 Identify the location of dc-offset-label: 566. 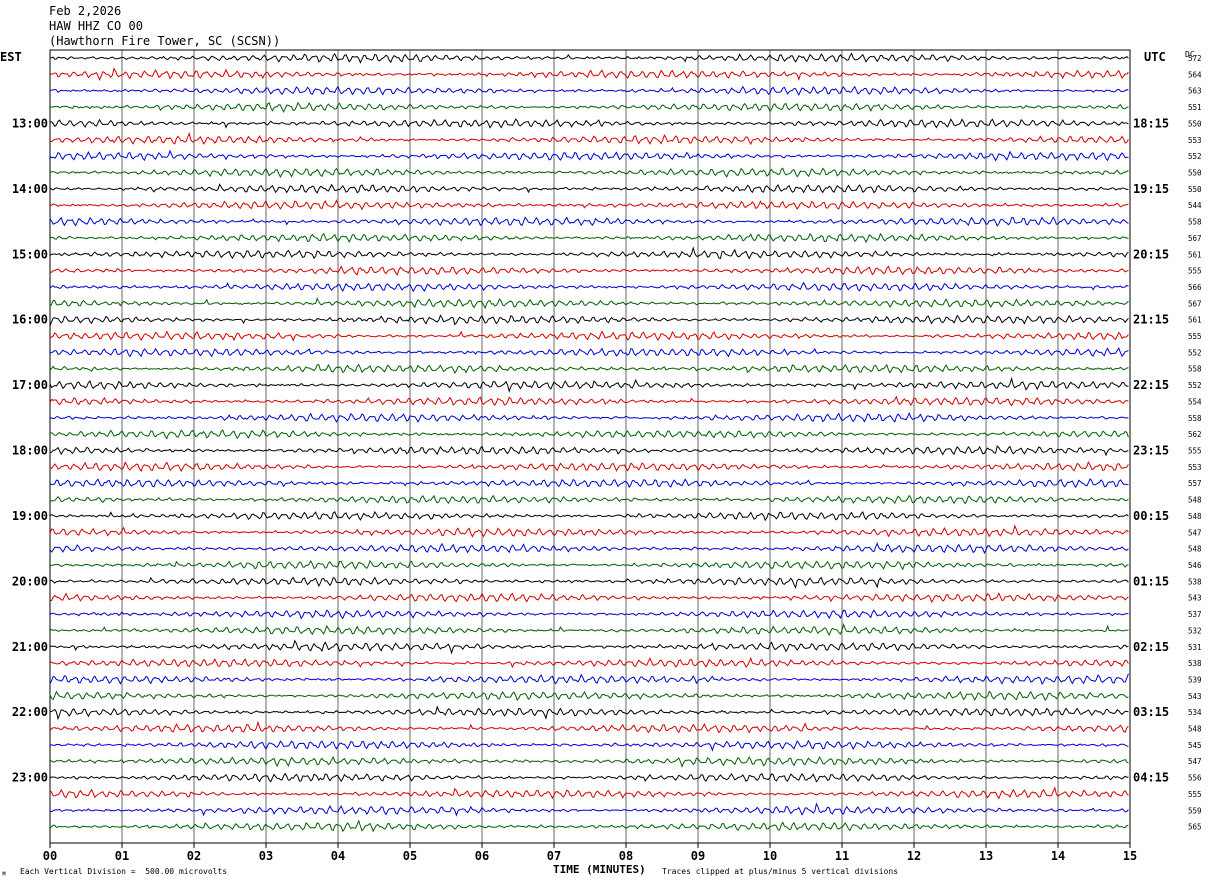
(1195, 287).